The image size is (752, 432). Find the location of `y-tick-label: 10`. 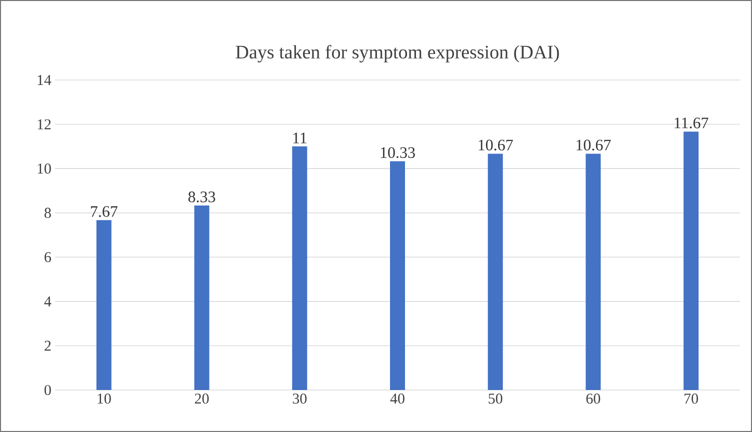

y-tick-label: 10 is located at coordinates (44, 169).